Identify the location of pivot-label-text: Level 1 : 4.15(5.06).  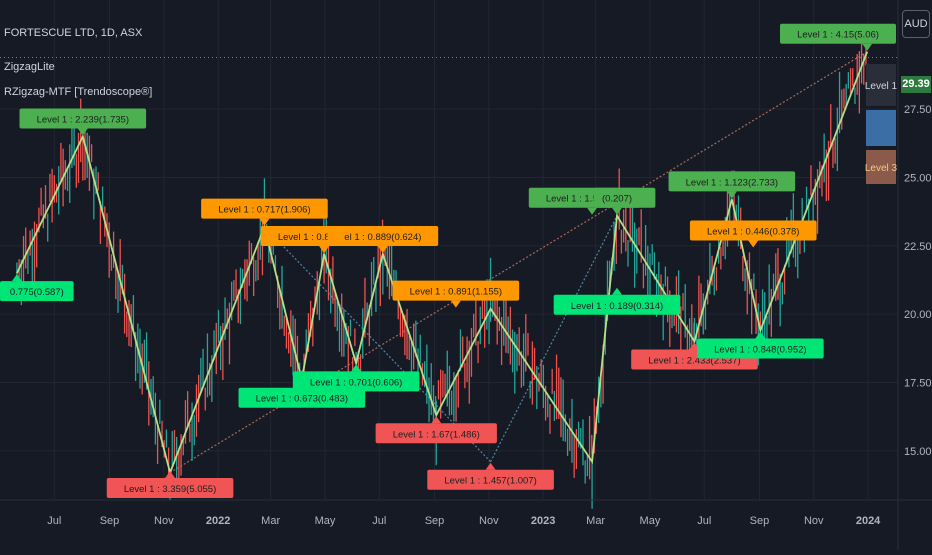
(838, 35).